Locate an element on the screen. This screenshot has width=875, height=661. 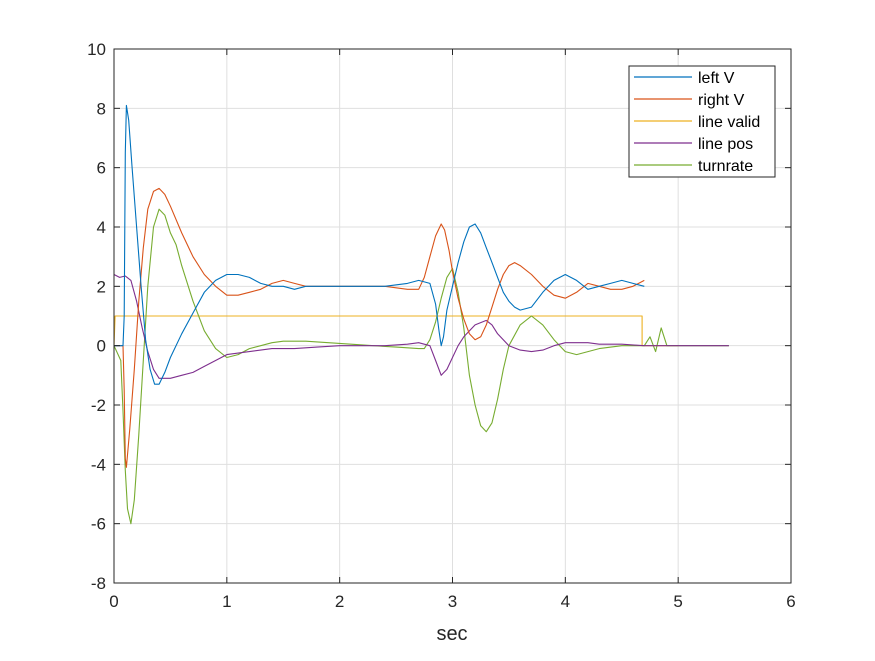
x-tick-labels: 0 1 2 3 4 5 6 is located at coordinates (452, 601).